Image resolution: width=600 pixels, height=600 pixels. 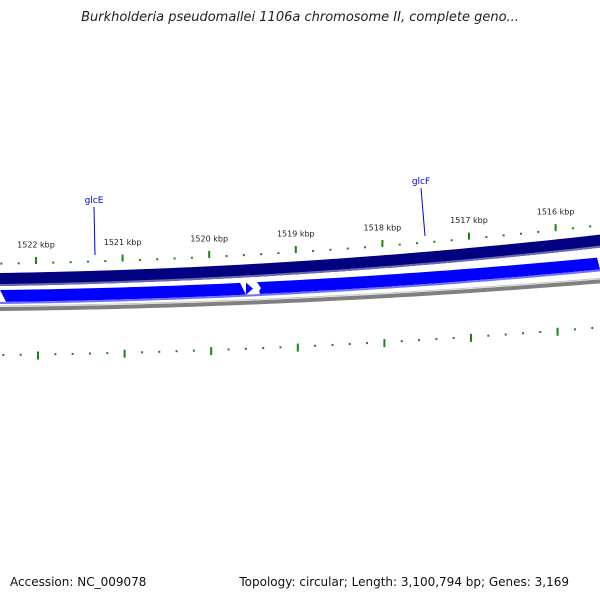 What do you see at coordinates (123, 242) in the screenshot?
I see `scale-label: 1521 kbp` at bounding box center [123, 242].